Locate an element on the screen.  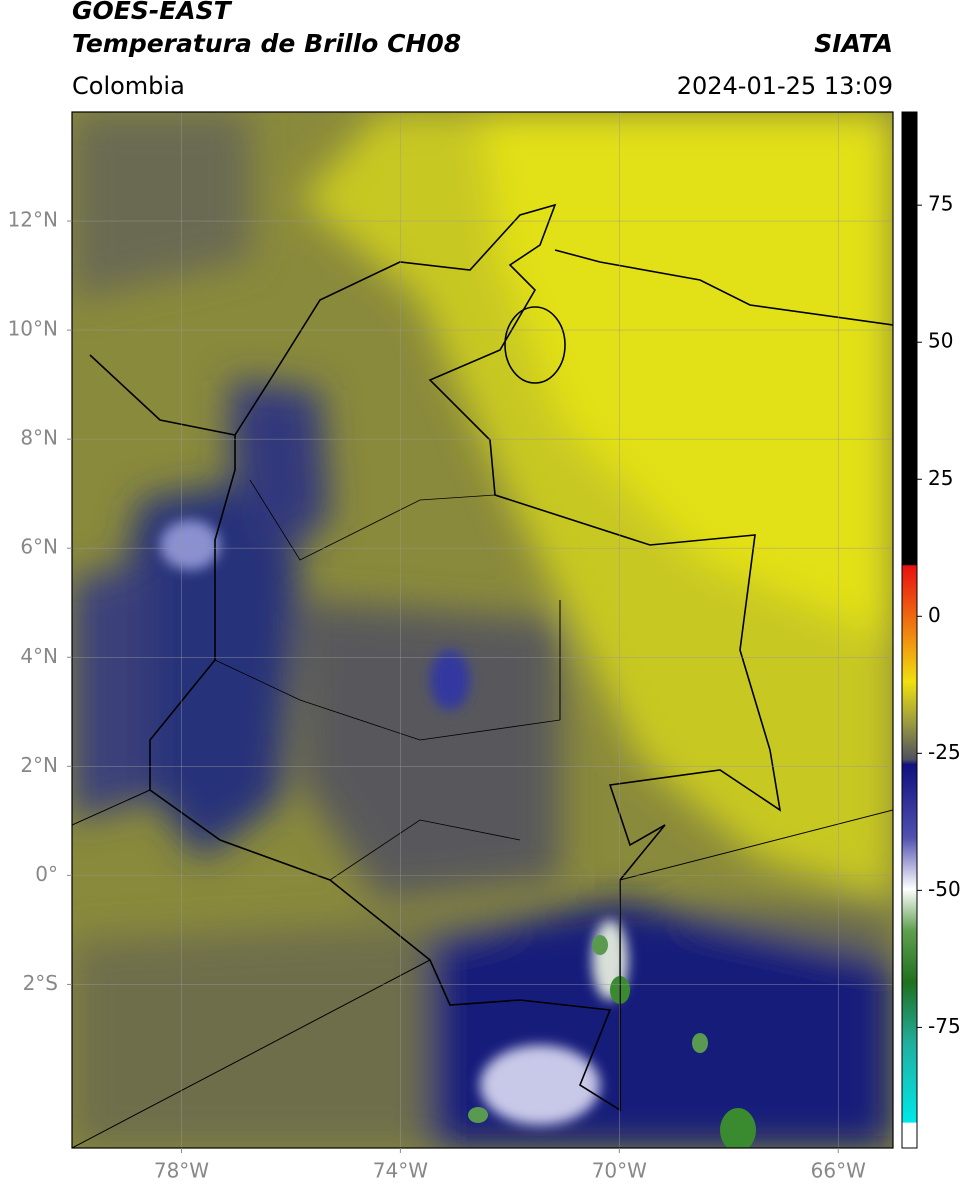
x-tick-label: 70°W is located at coordinates (619, 1171).